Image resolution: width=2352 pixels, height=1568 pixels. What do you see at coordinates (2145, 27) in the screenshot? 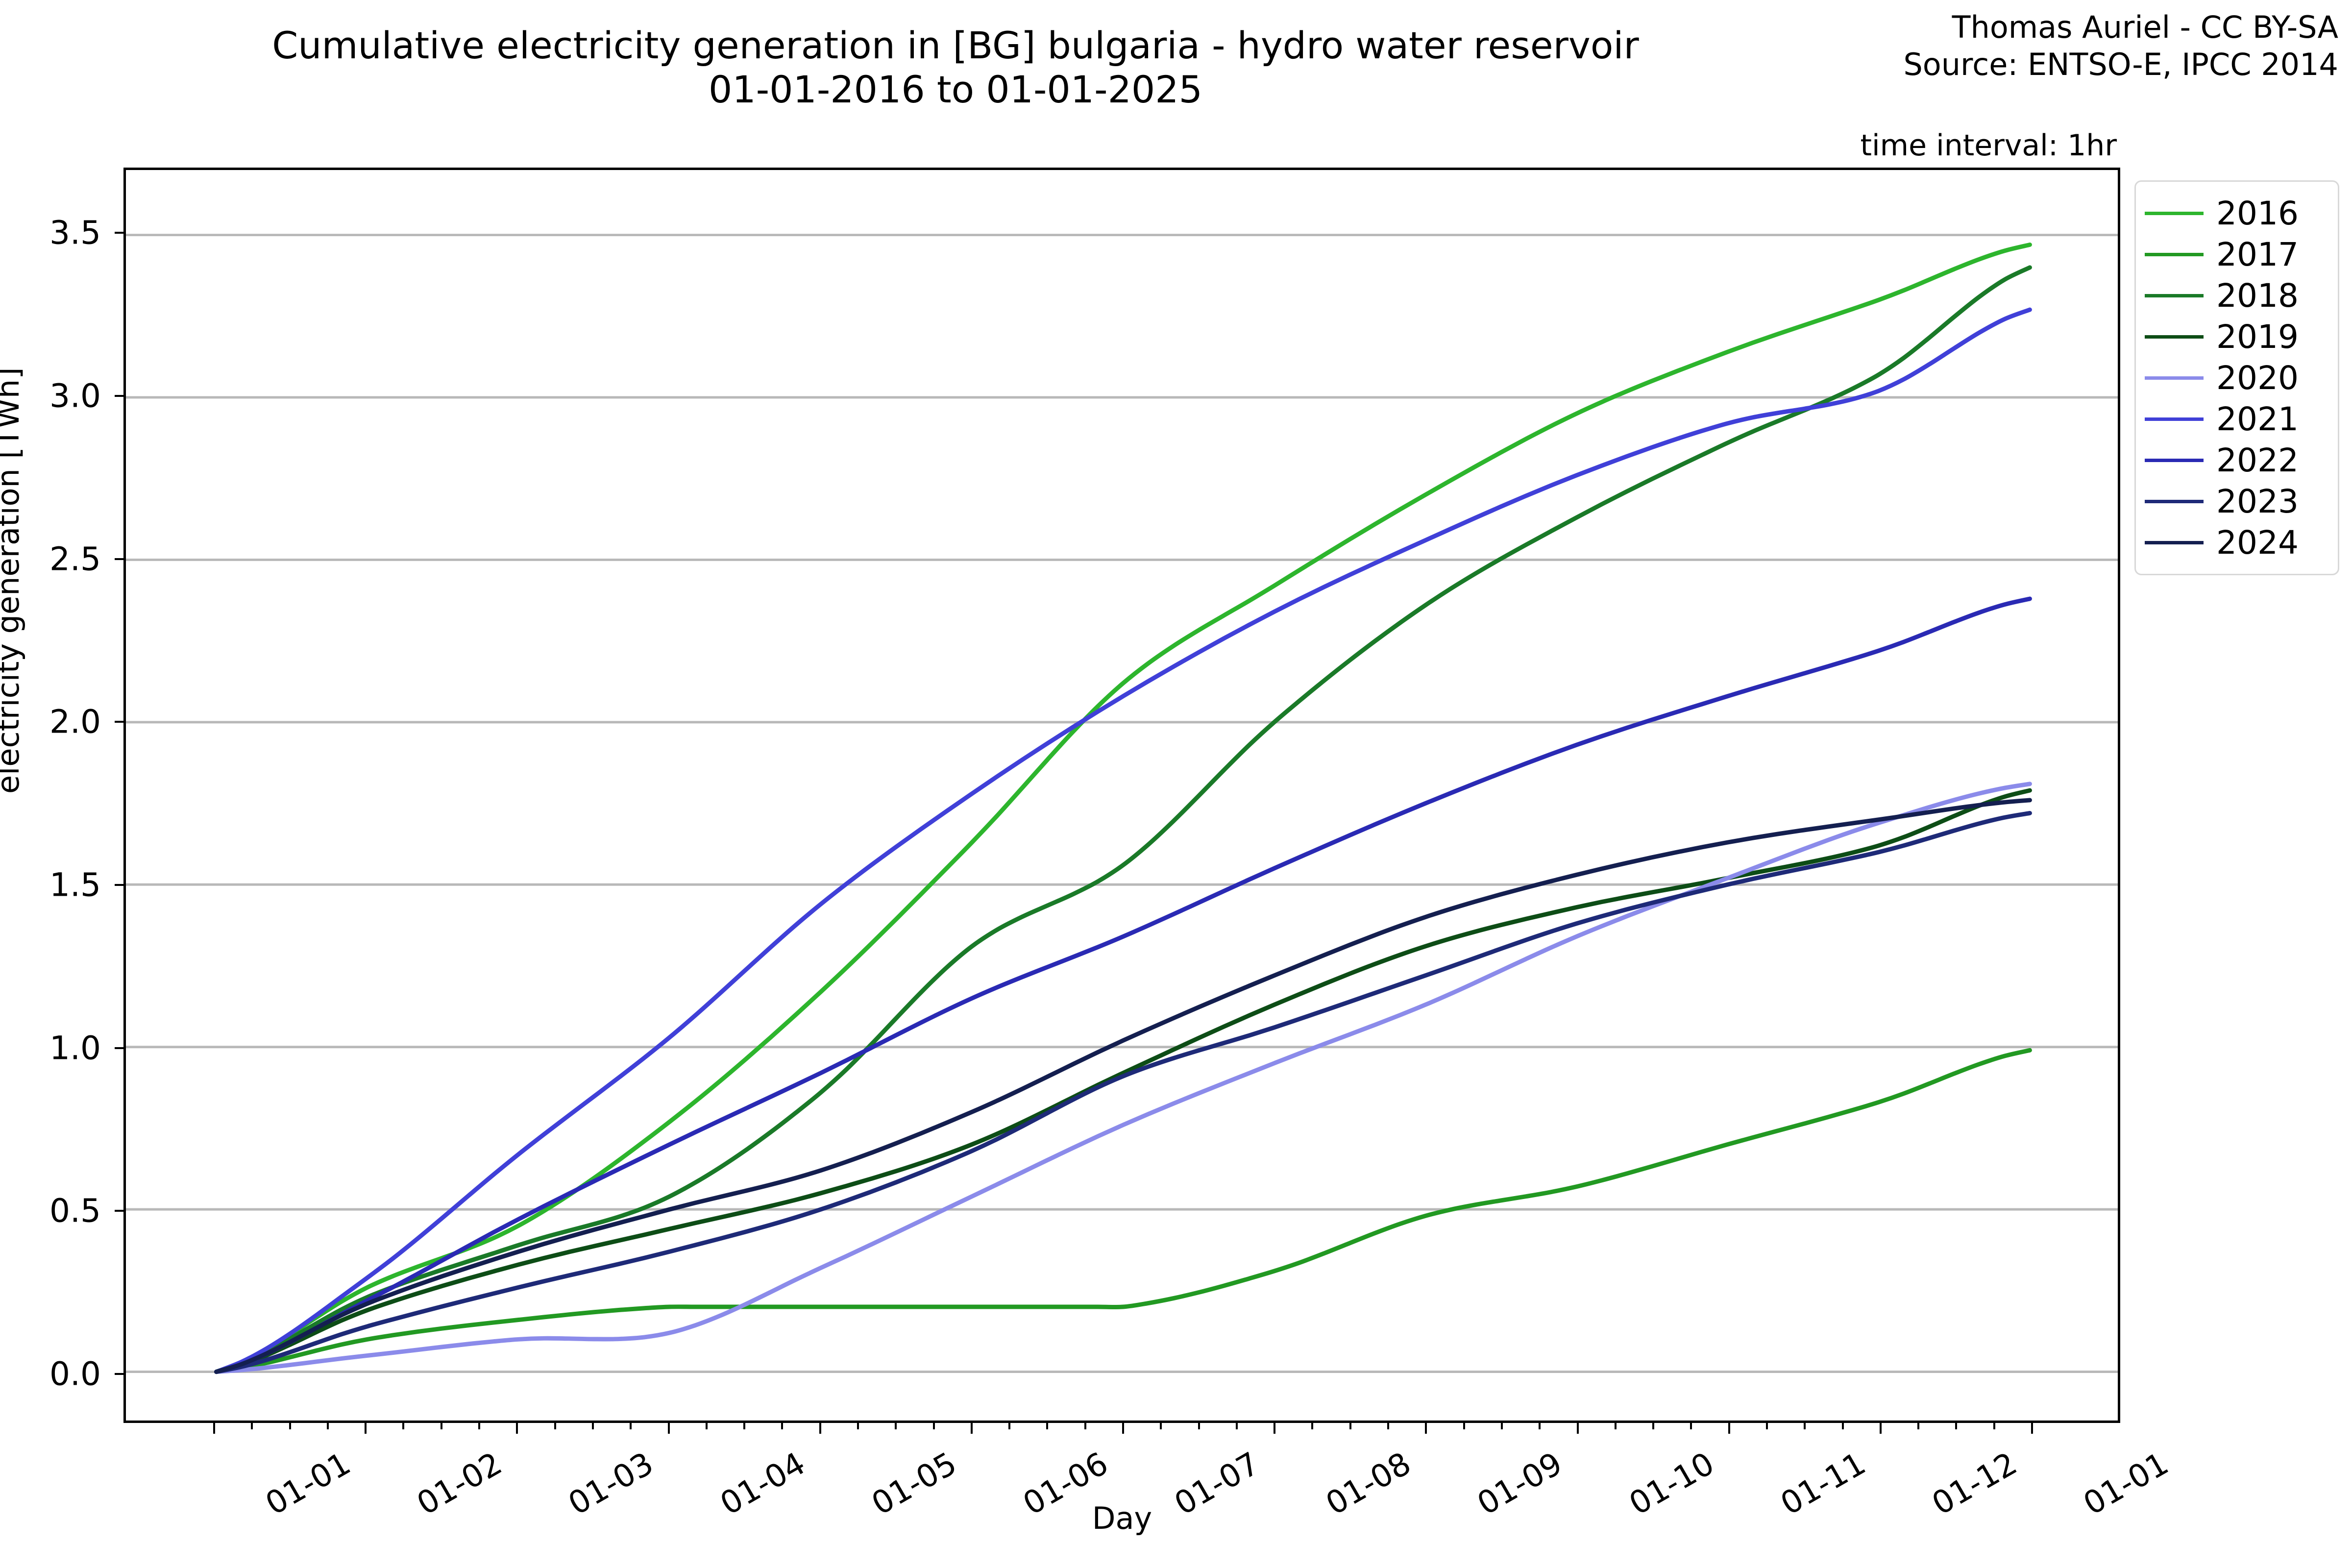
I see `credit-author: Thomas Auriel - CC BY-SA` at bounding box center [2145, 27].